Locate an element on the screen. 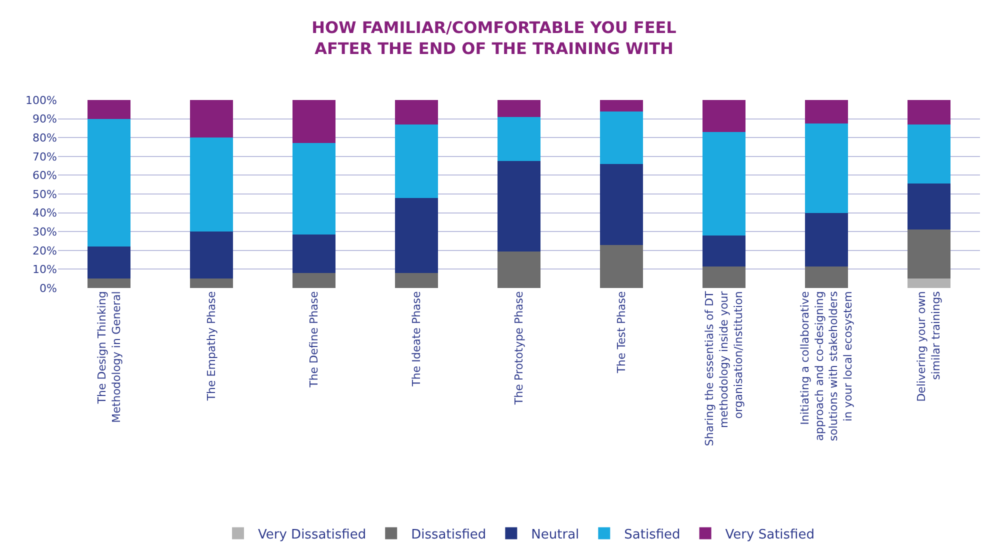 This screenshot has height=551, width=988. legend-label: Satisfied is located at coordinates (652, 534).